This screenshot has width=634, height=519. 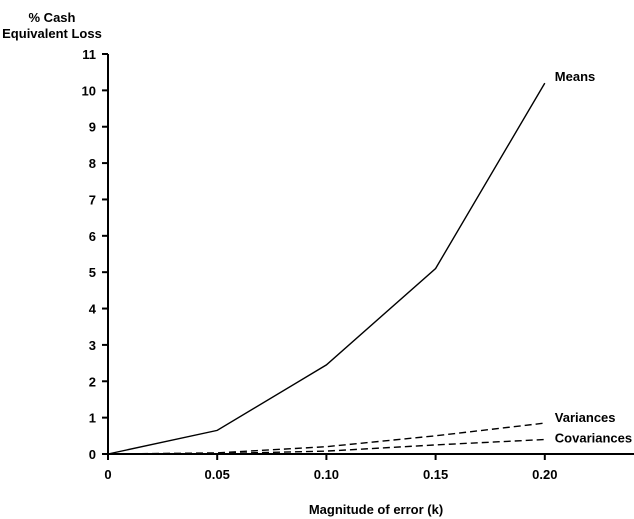 I want to click on y-tick-label: 6, so click(x=92, y=236).